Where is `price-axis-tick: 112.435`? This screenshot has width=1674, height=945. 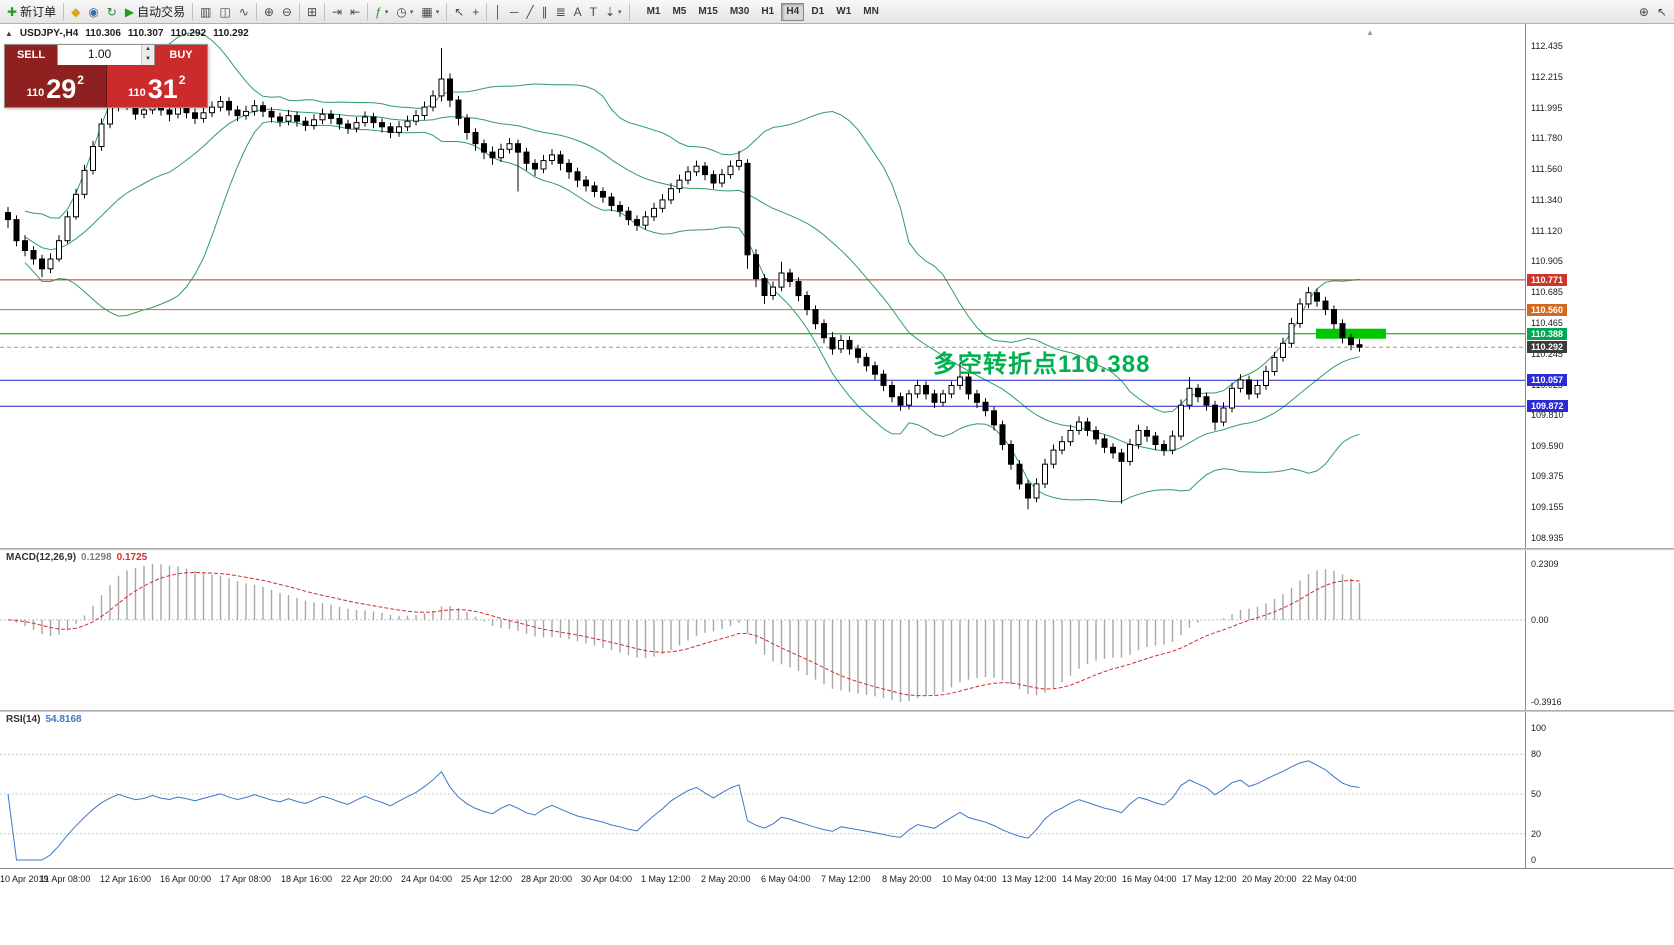 price-axis-tick: 112.435 is located at coordinates (1547, 46).